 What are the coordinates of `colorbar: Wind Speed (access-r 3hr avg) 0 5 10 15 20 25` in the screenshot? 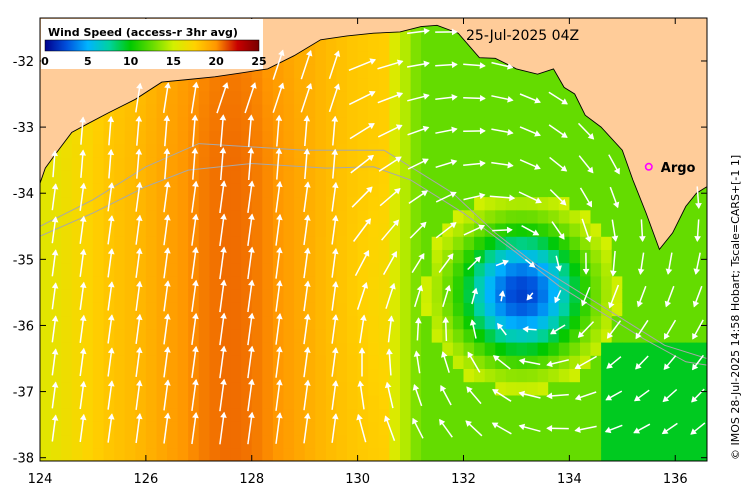 It's located at (154, 44).